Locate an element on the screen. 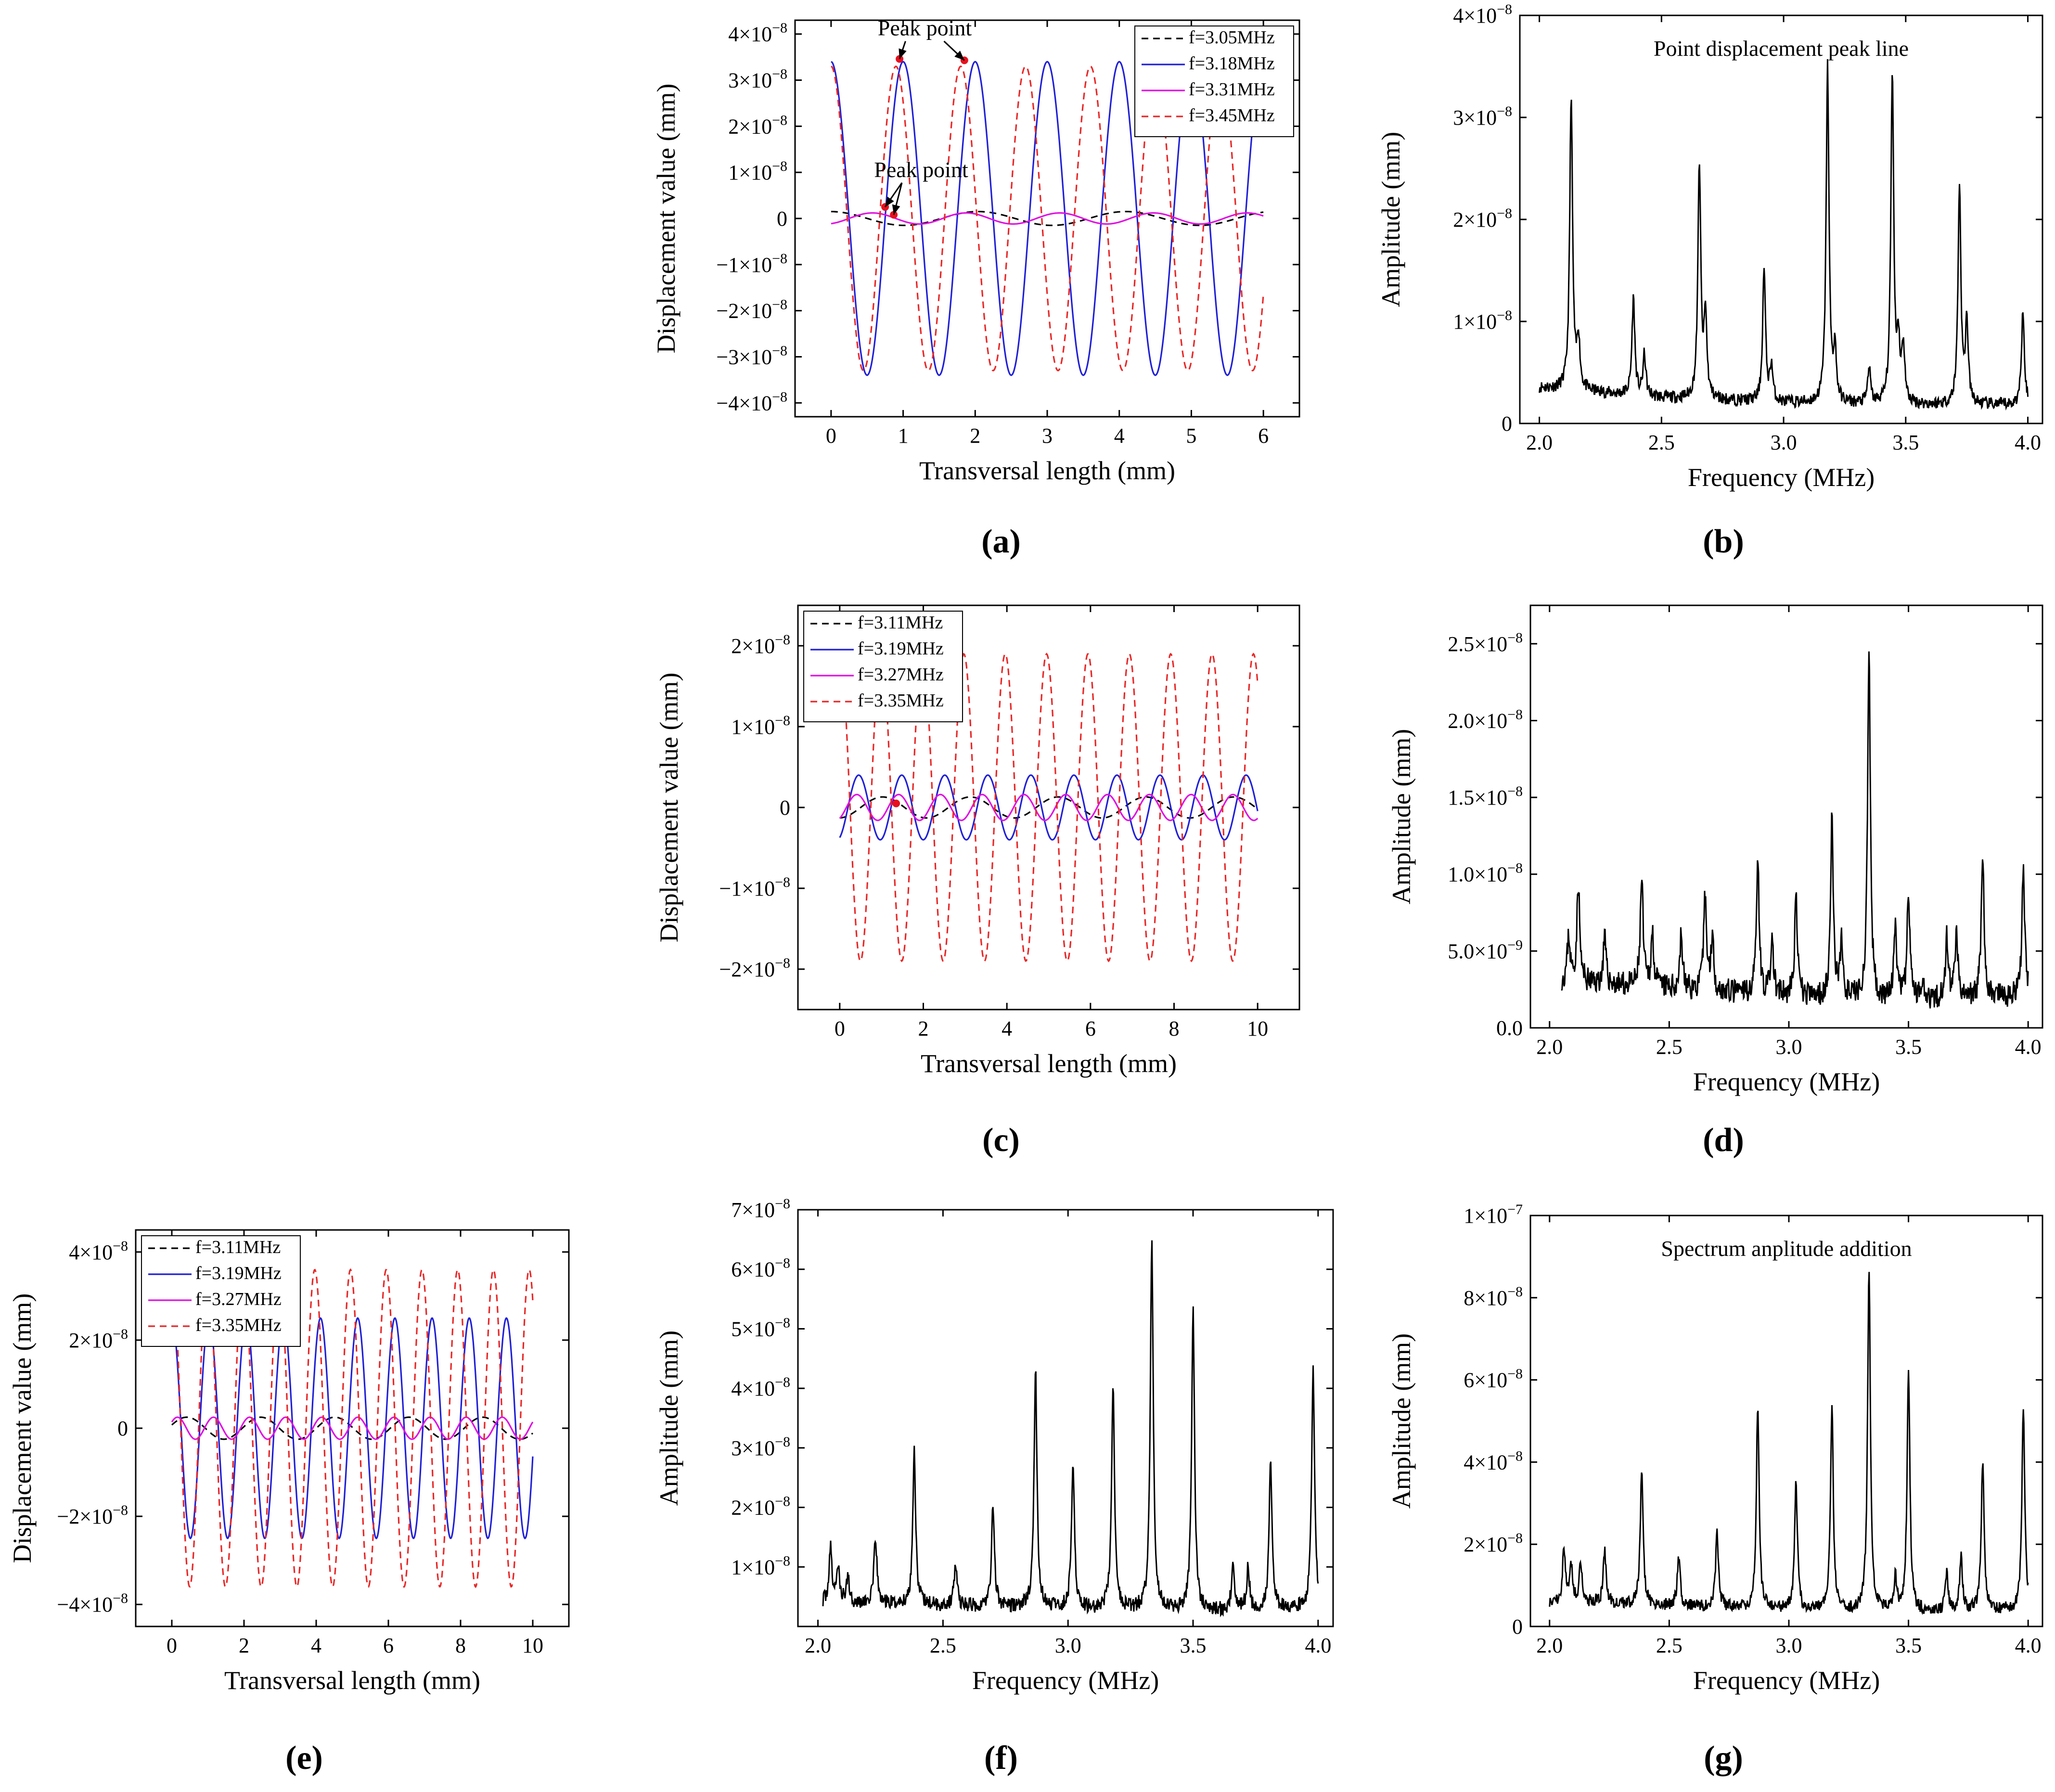  y-axis-label: Displacement value (mm) is located at coordinates (22, 1428).